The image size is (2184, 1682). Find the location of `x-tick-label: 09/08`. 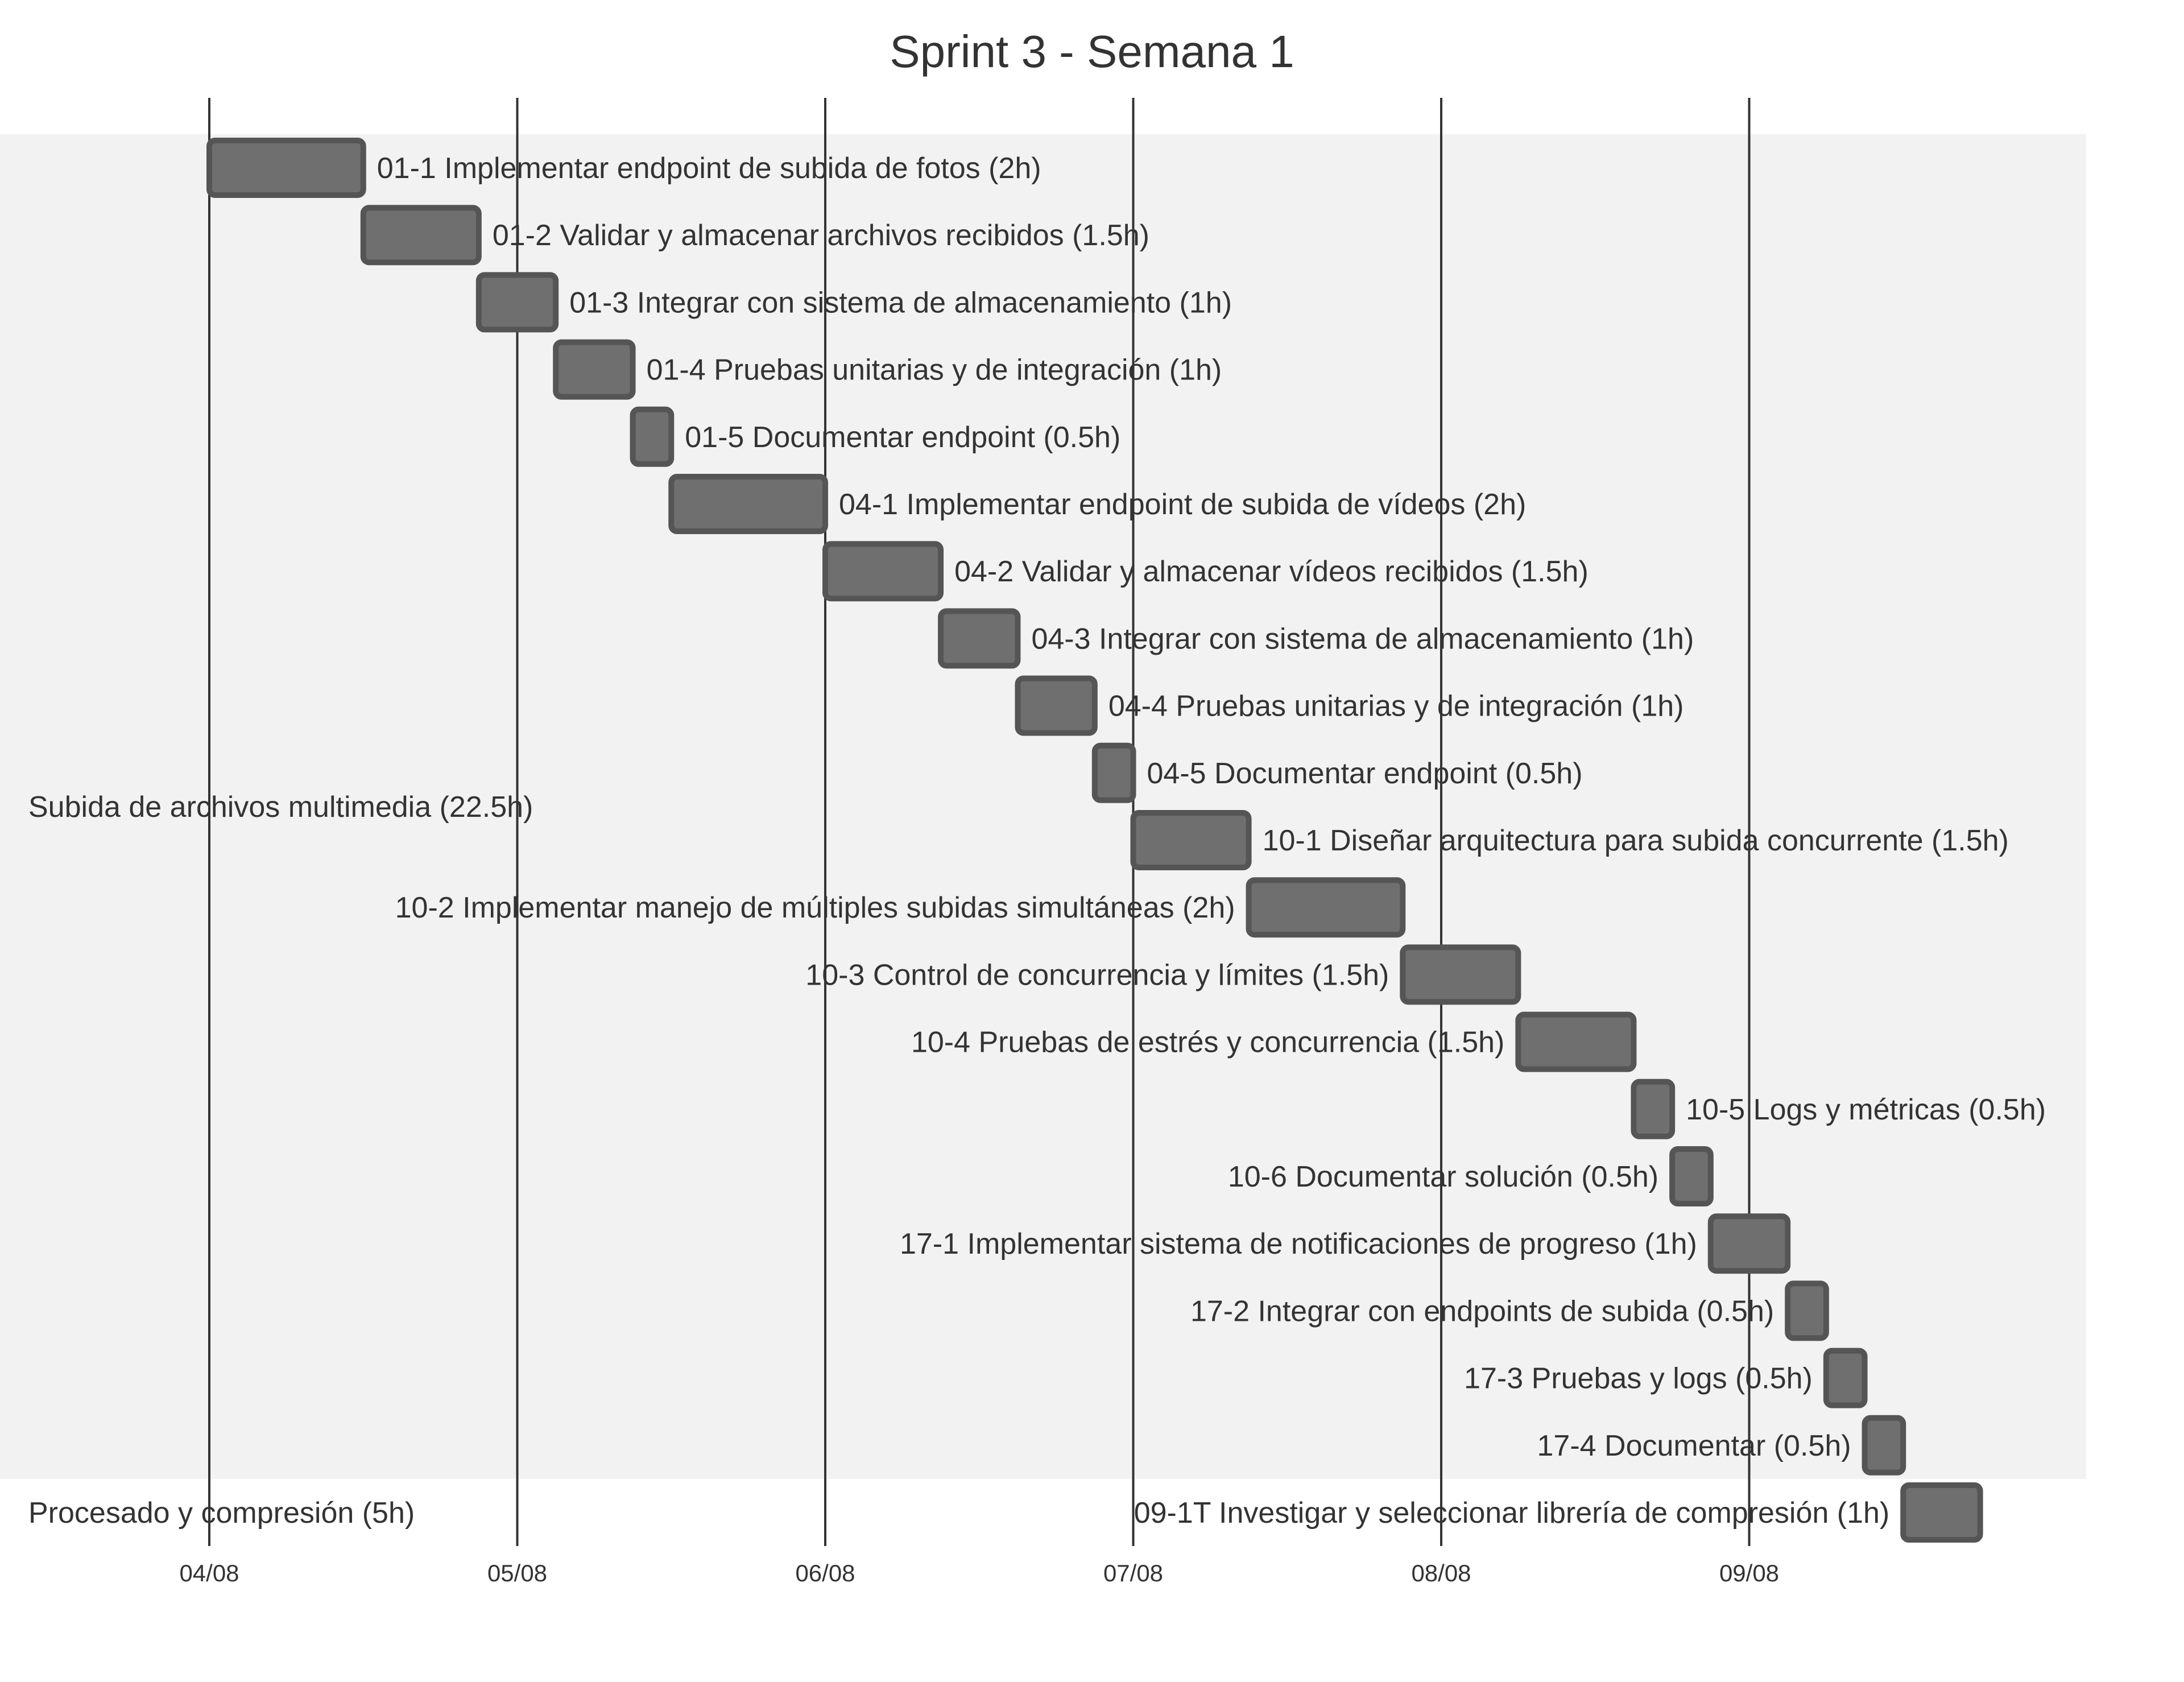

x-tick-label: 09/08 is located at coordinates (1749, 1573).